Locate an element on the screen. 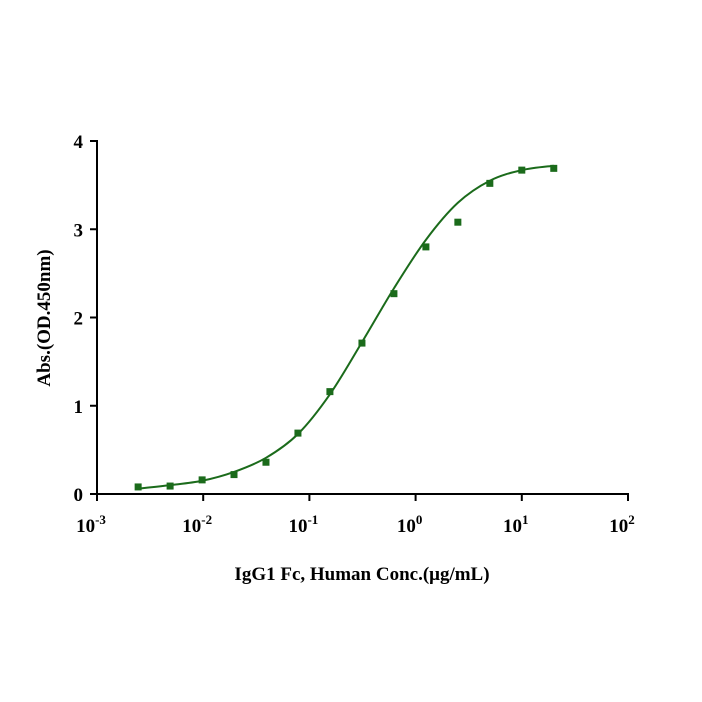 This screenshot has height=702, width=702. x-tick-exponent: -1 is located at coordinates (312, 519).